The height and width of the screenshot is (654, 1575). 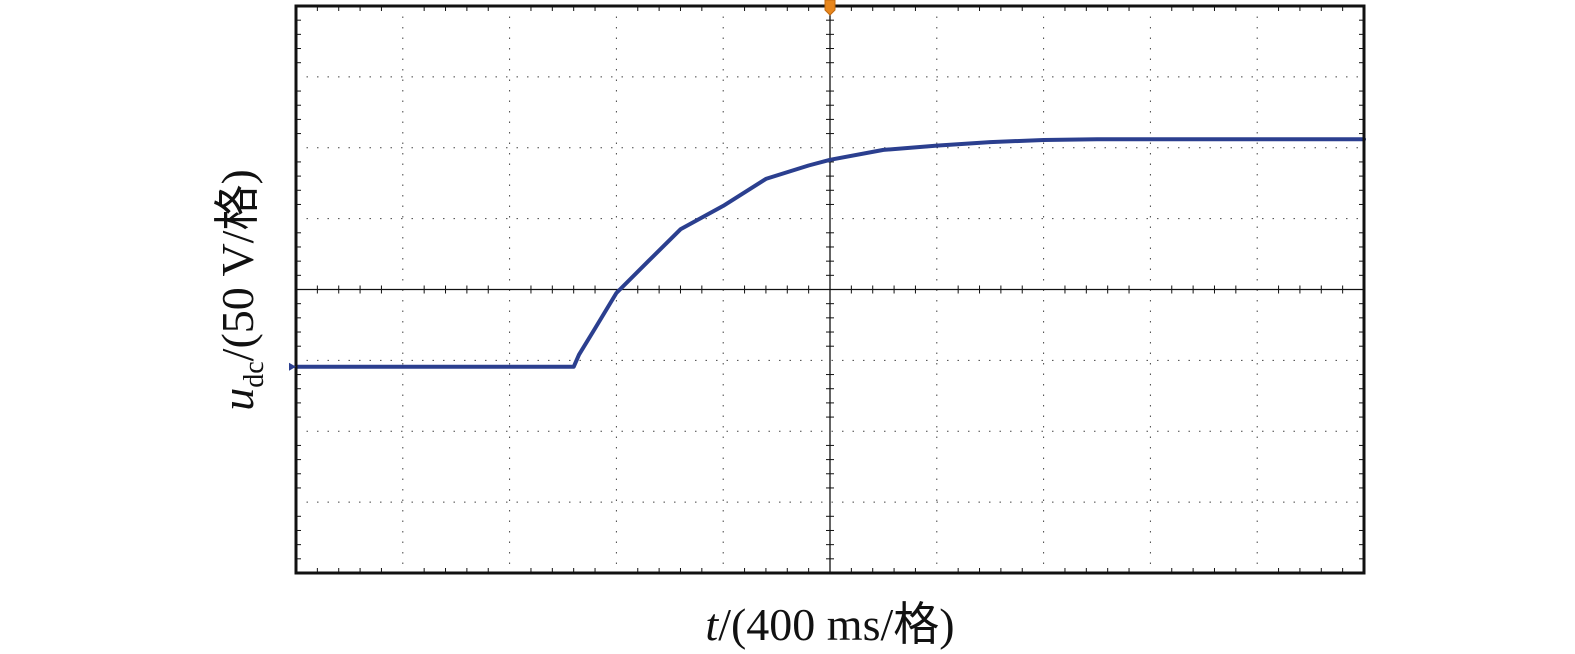 What do you see at coordinates (255, 374) in the screenshot?
I see `y-axis-subscript: dc` at bounding box center [255, 374].